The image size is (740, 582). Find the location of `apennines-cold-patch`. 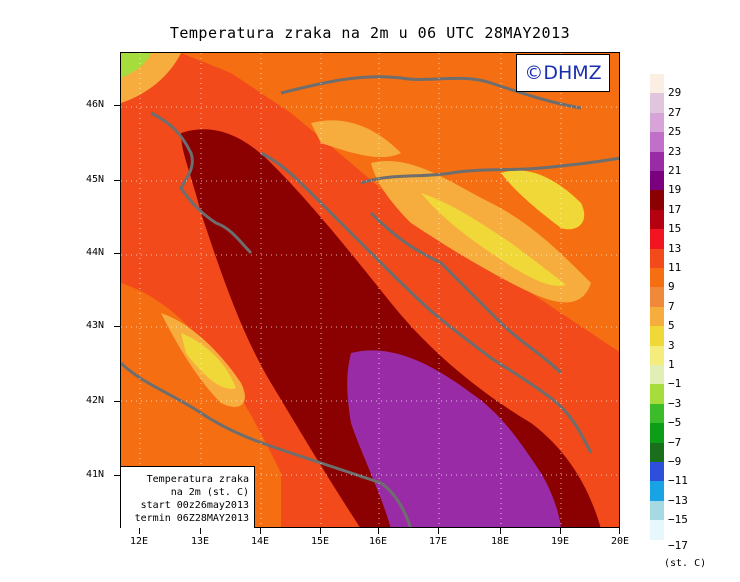

apennines-cold-patch is located at coordinates (208, 361).